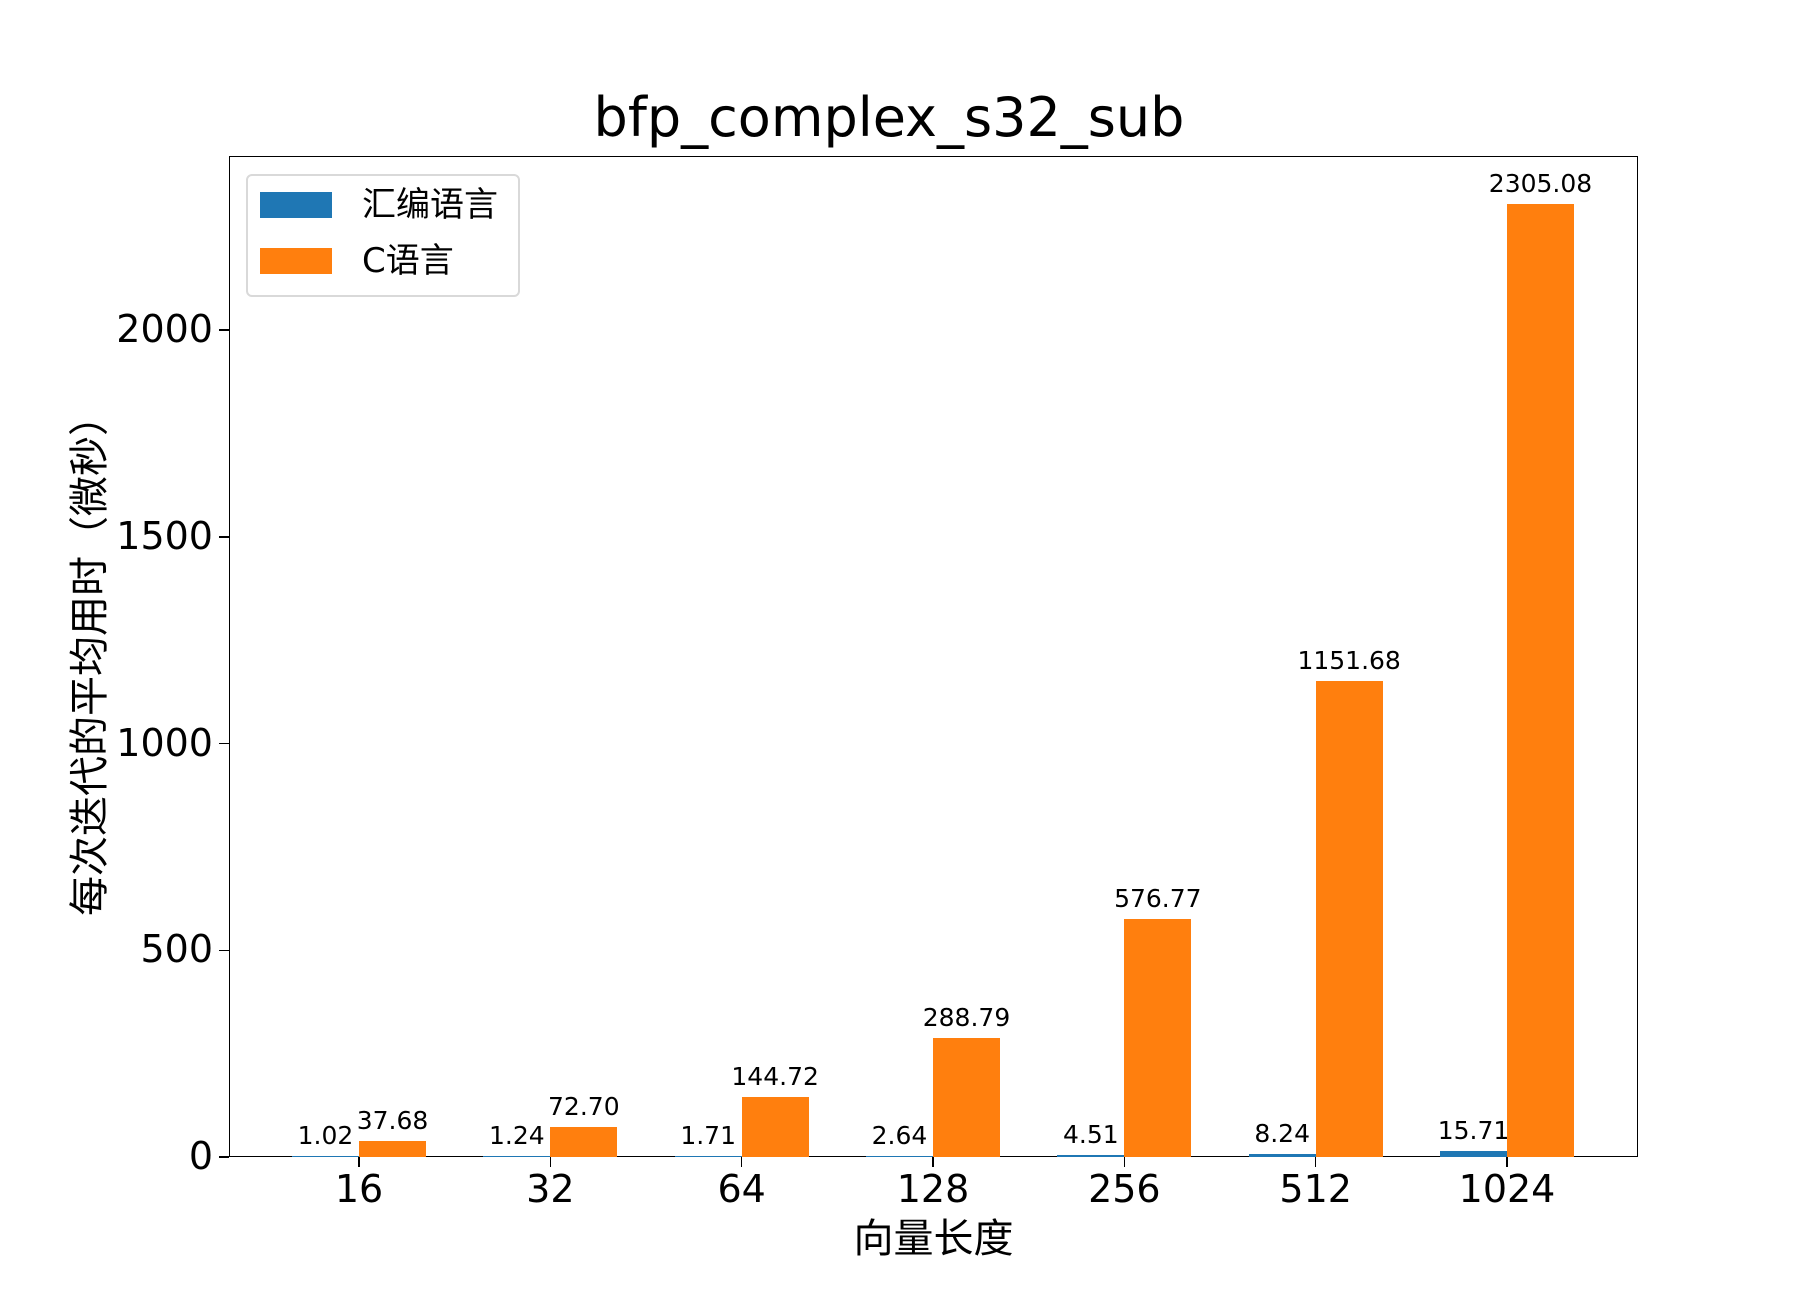  I want to click on bar-value-label-assembly: 2.64, so click(899, 1135).